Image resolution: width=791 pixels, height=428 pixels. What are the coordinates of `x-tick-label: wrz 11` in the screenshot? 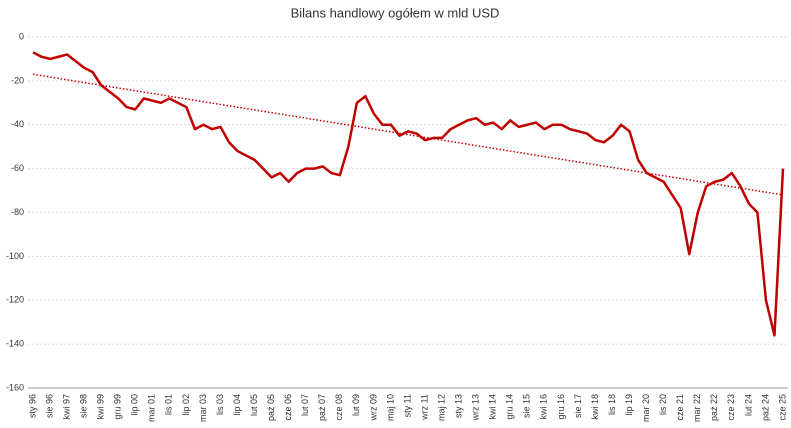 It's located at (424, 407).